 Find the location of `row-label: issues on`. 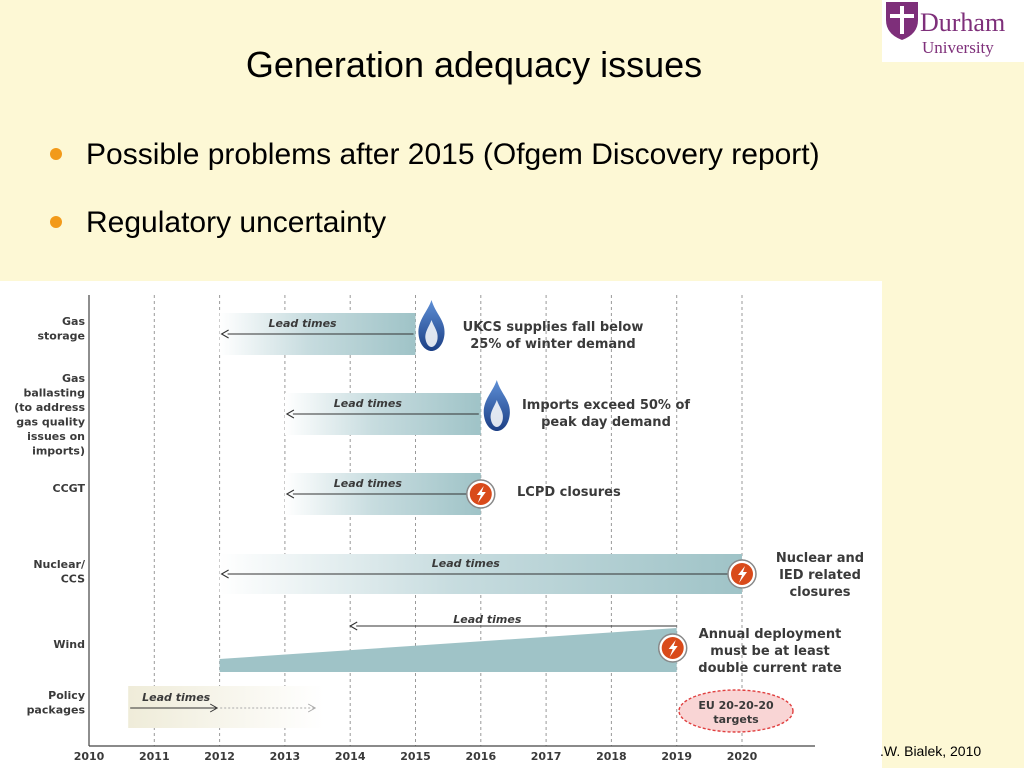

row-label: issues on is located at coordinates (56, 436).